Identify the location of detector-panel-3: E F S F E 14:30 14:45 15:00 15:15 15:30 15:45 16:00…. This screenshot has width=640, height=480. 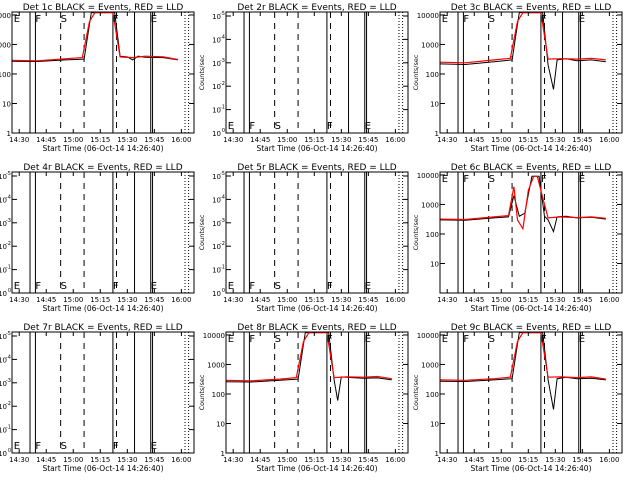
(517, 78).